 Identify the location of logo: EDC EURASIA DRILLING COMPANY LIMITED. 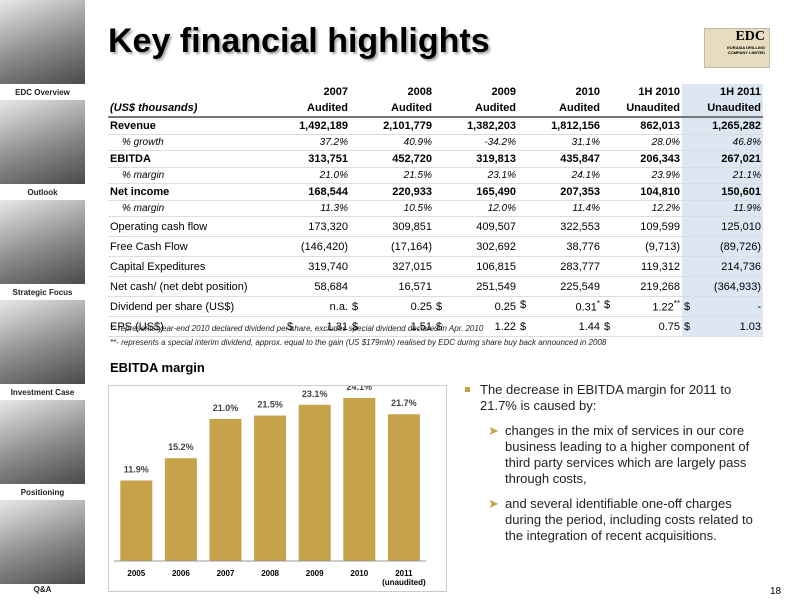
(737, 48).